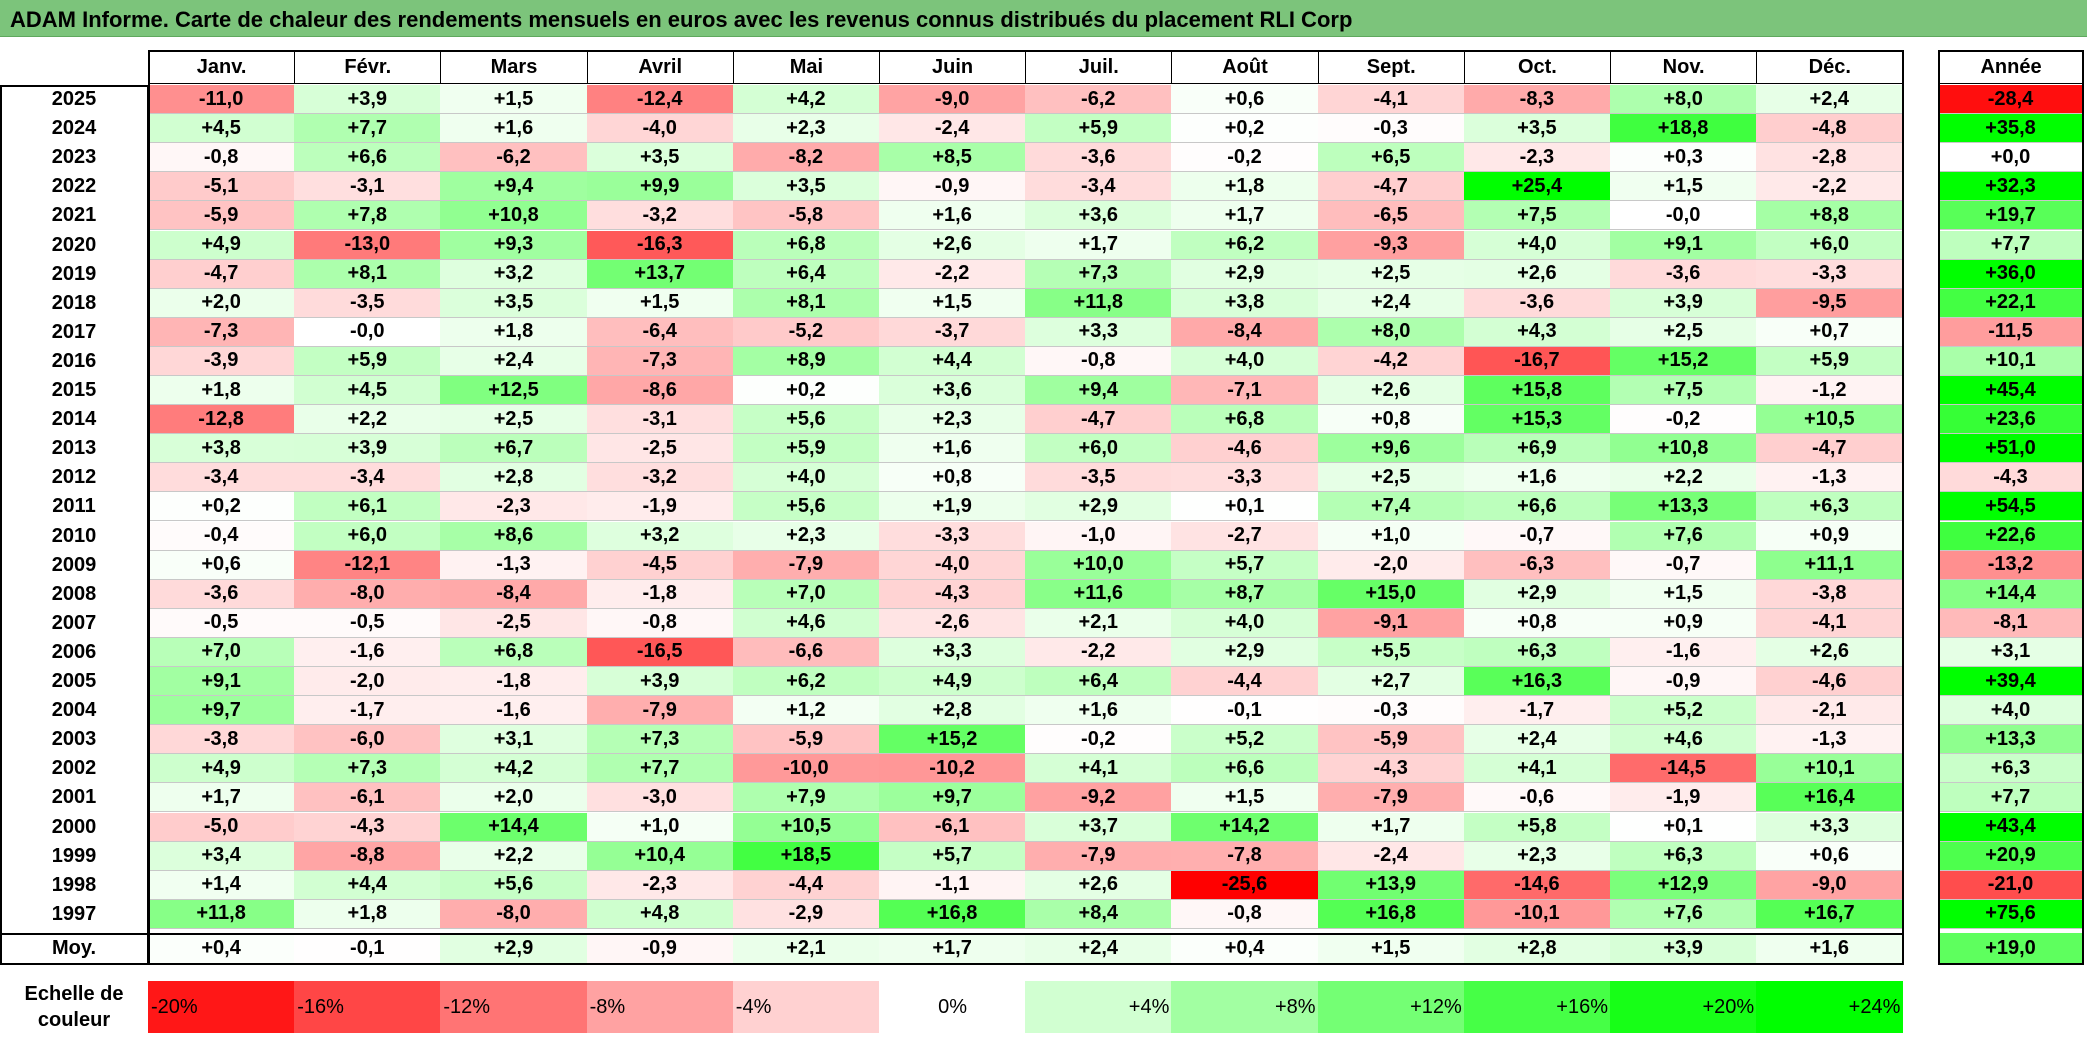 The height and width of the screenshot is (1037, 2087). I want to click on heatmap-cell: -3,0, so click(660, 798).